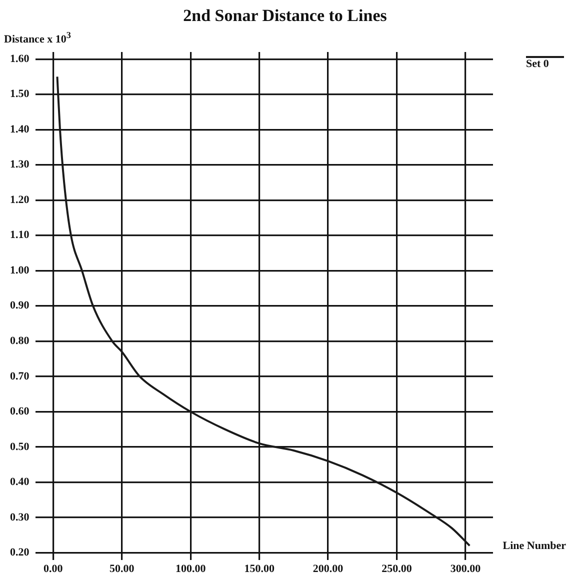  What do you see at coordinates (20, 552) in the screenshot?
I see `y-tick-label: 0.20` at bounding box center [20, 552].